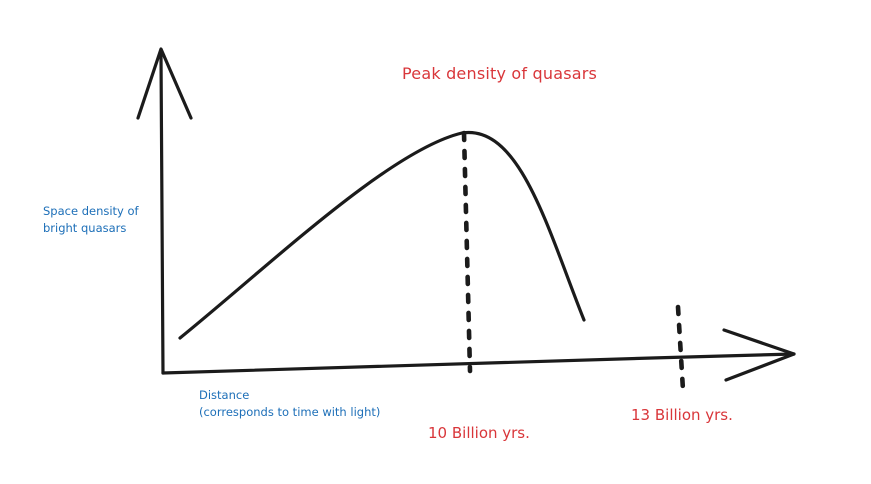 This screenshot has height=484, width=871. What do you see at coordinates (682, 415) in the screenshot?
I see `13-billion-years-label: 13 Billion yrs.` at bounding box center [682, 415].